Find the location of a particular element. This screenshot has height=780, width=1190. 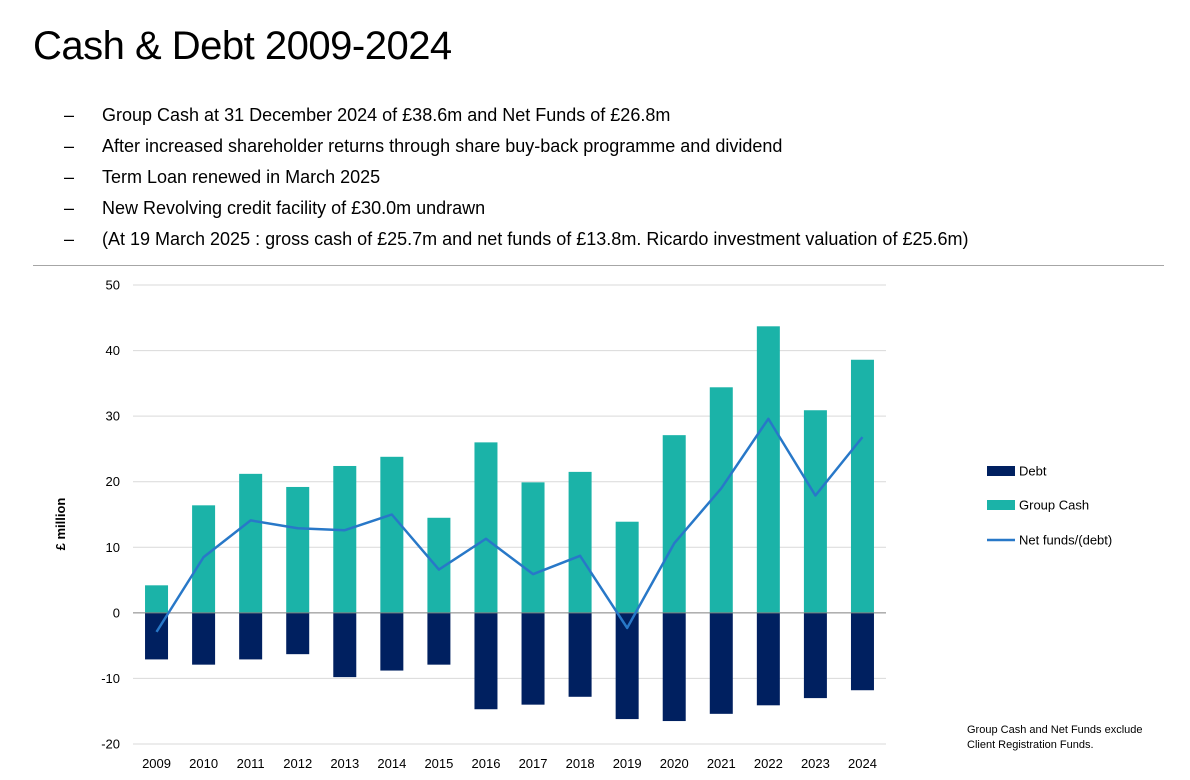

bullet-item: – Term Loan renewed in March 2025 is located at coordinates (614, 177).